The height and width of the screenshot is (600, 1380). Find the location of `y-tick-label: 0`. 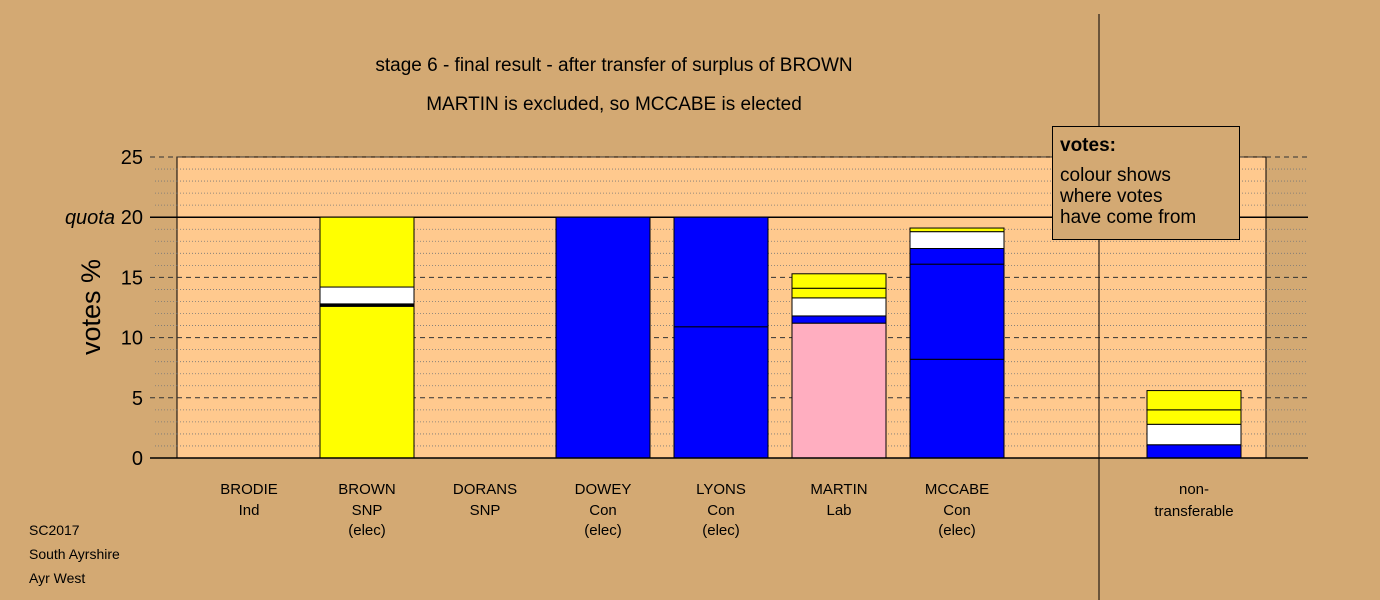

y-tick-label: 0 is located at coordinates (137, 459).